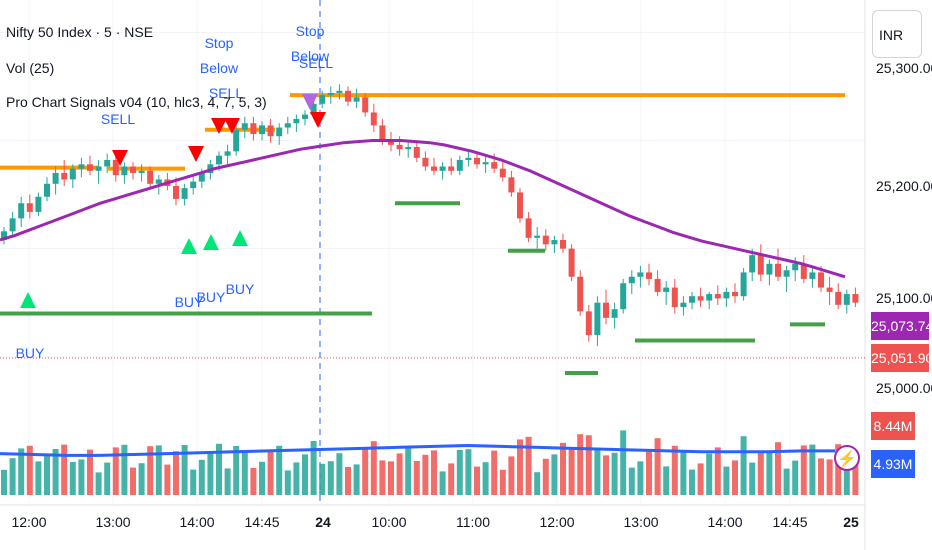 Image resolution: width=932 pixels, height=550 pixels. Describe the element at coordinates (30, 68) in the screenshot. I see `volume-legend: Vol (25)` at that location.